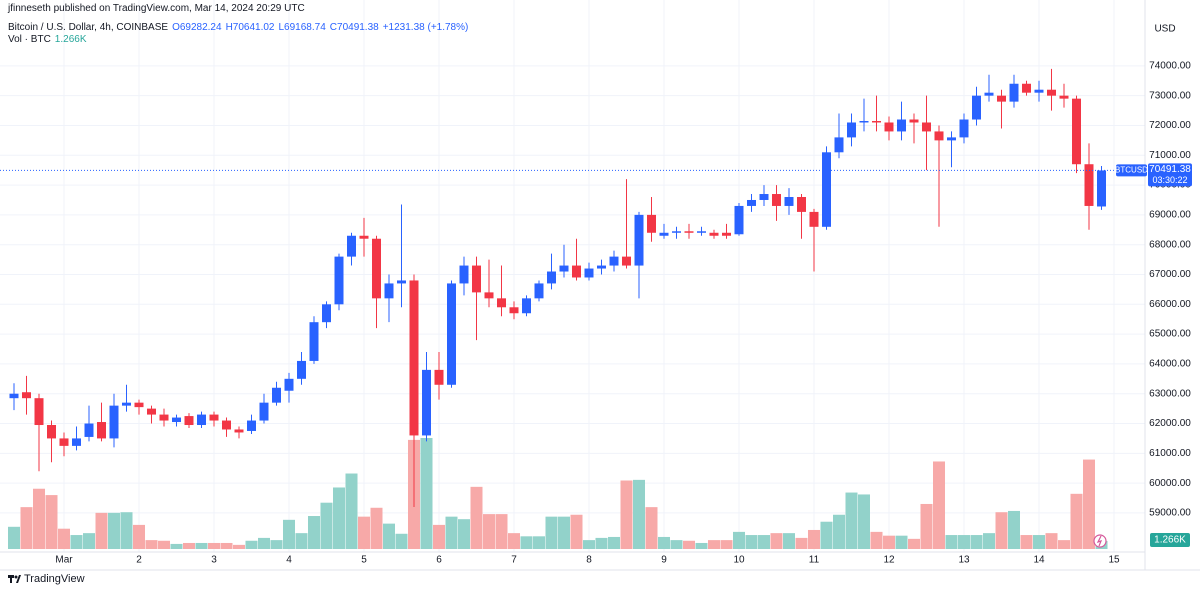 Image resolution: width=1200 pixels, height=591 pixels. I want to click on y-tick-label: 68000.00, so click(1170, 244).